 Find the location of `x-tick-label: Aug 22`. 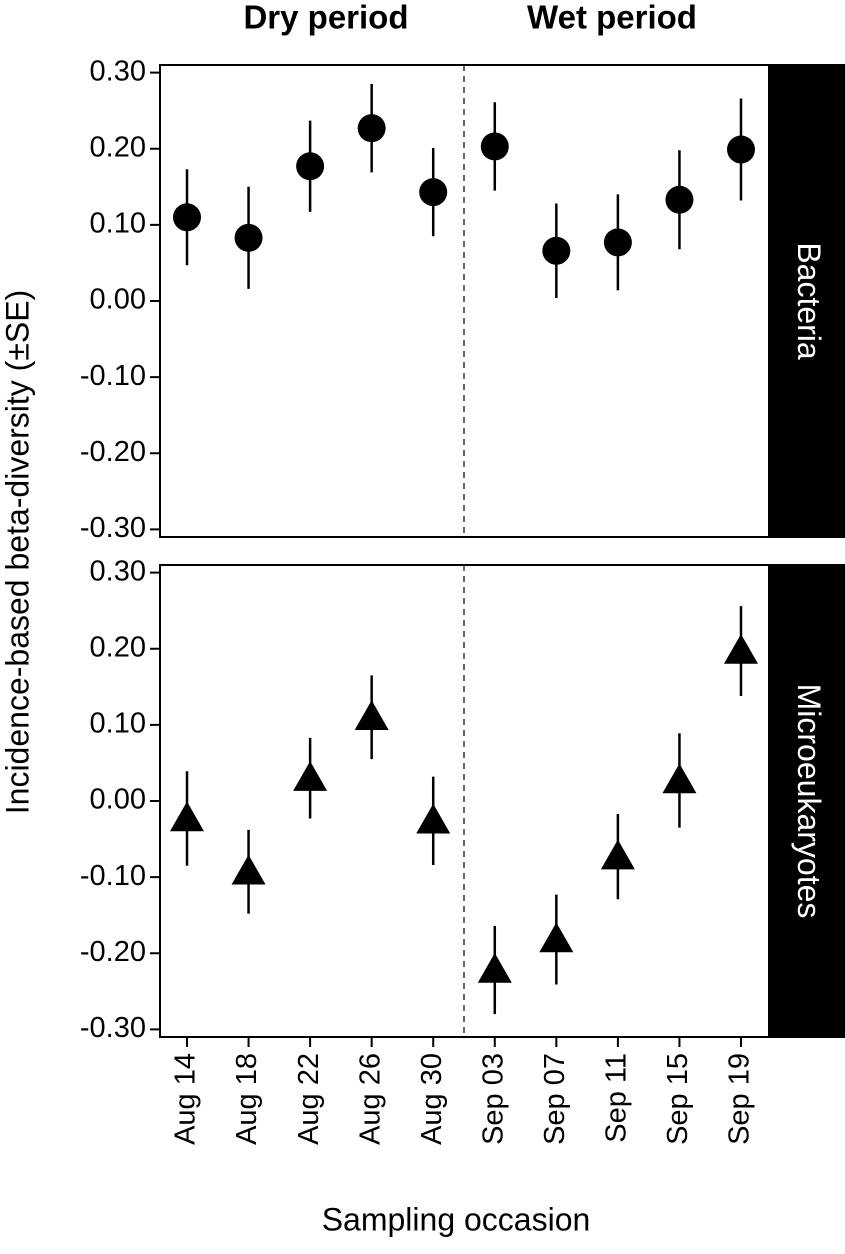

x-tick-label: Aug 22 is located at coordinates (309, 1099).